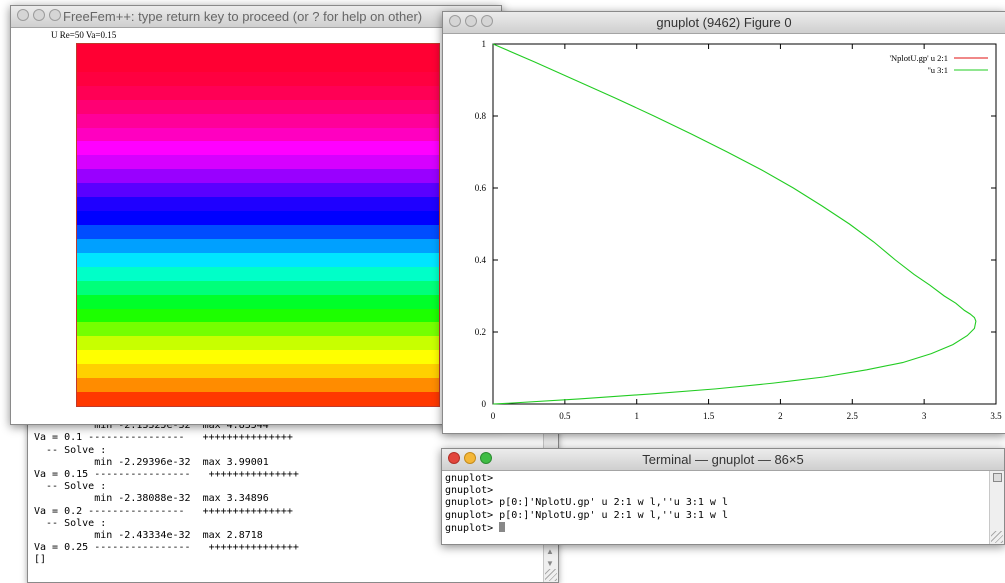 This screenshot has height=583, width=1005. Describe the element at coordinates (996, 507) in the screenshot. I see `terminal-scrollbar` at that location.